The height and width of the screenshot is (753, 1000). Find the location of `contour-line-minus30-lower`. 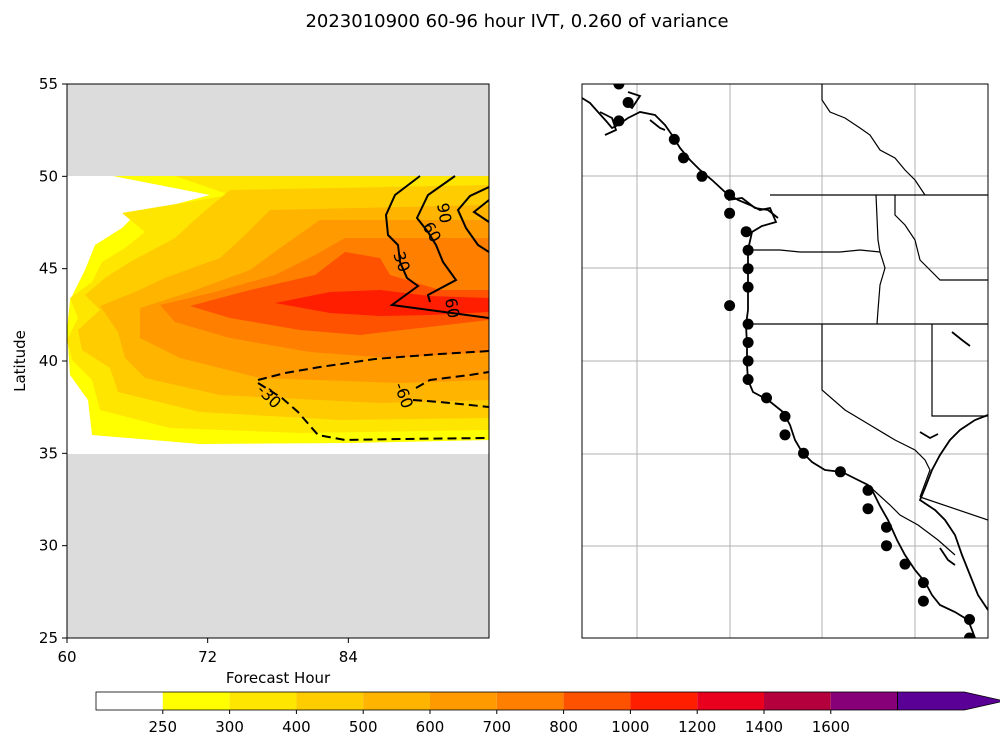

contour-line-minus30-lower is located at coordinates (373, 412).